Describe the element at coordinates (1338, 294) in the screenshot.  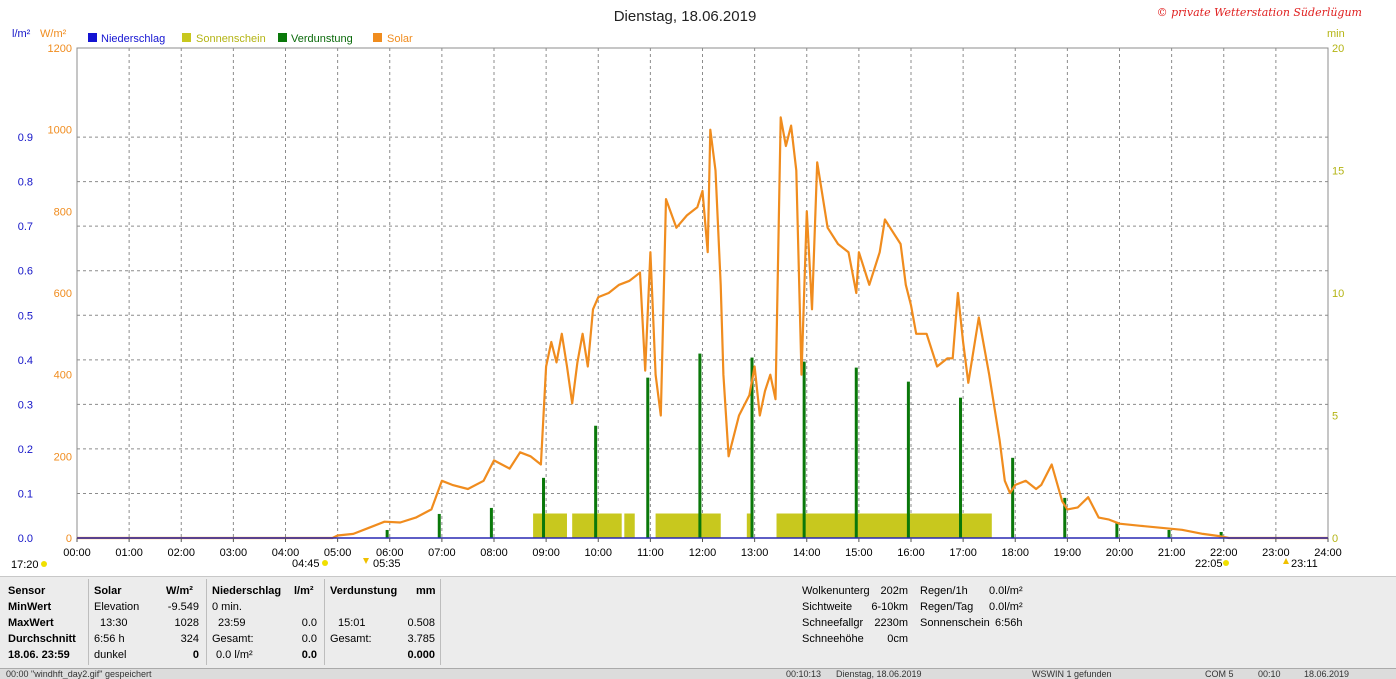
I see `y-axis-sunshine-ticks: 0 5 10 15 20` at that location.